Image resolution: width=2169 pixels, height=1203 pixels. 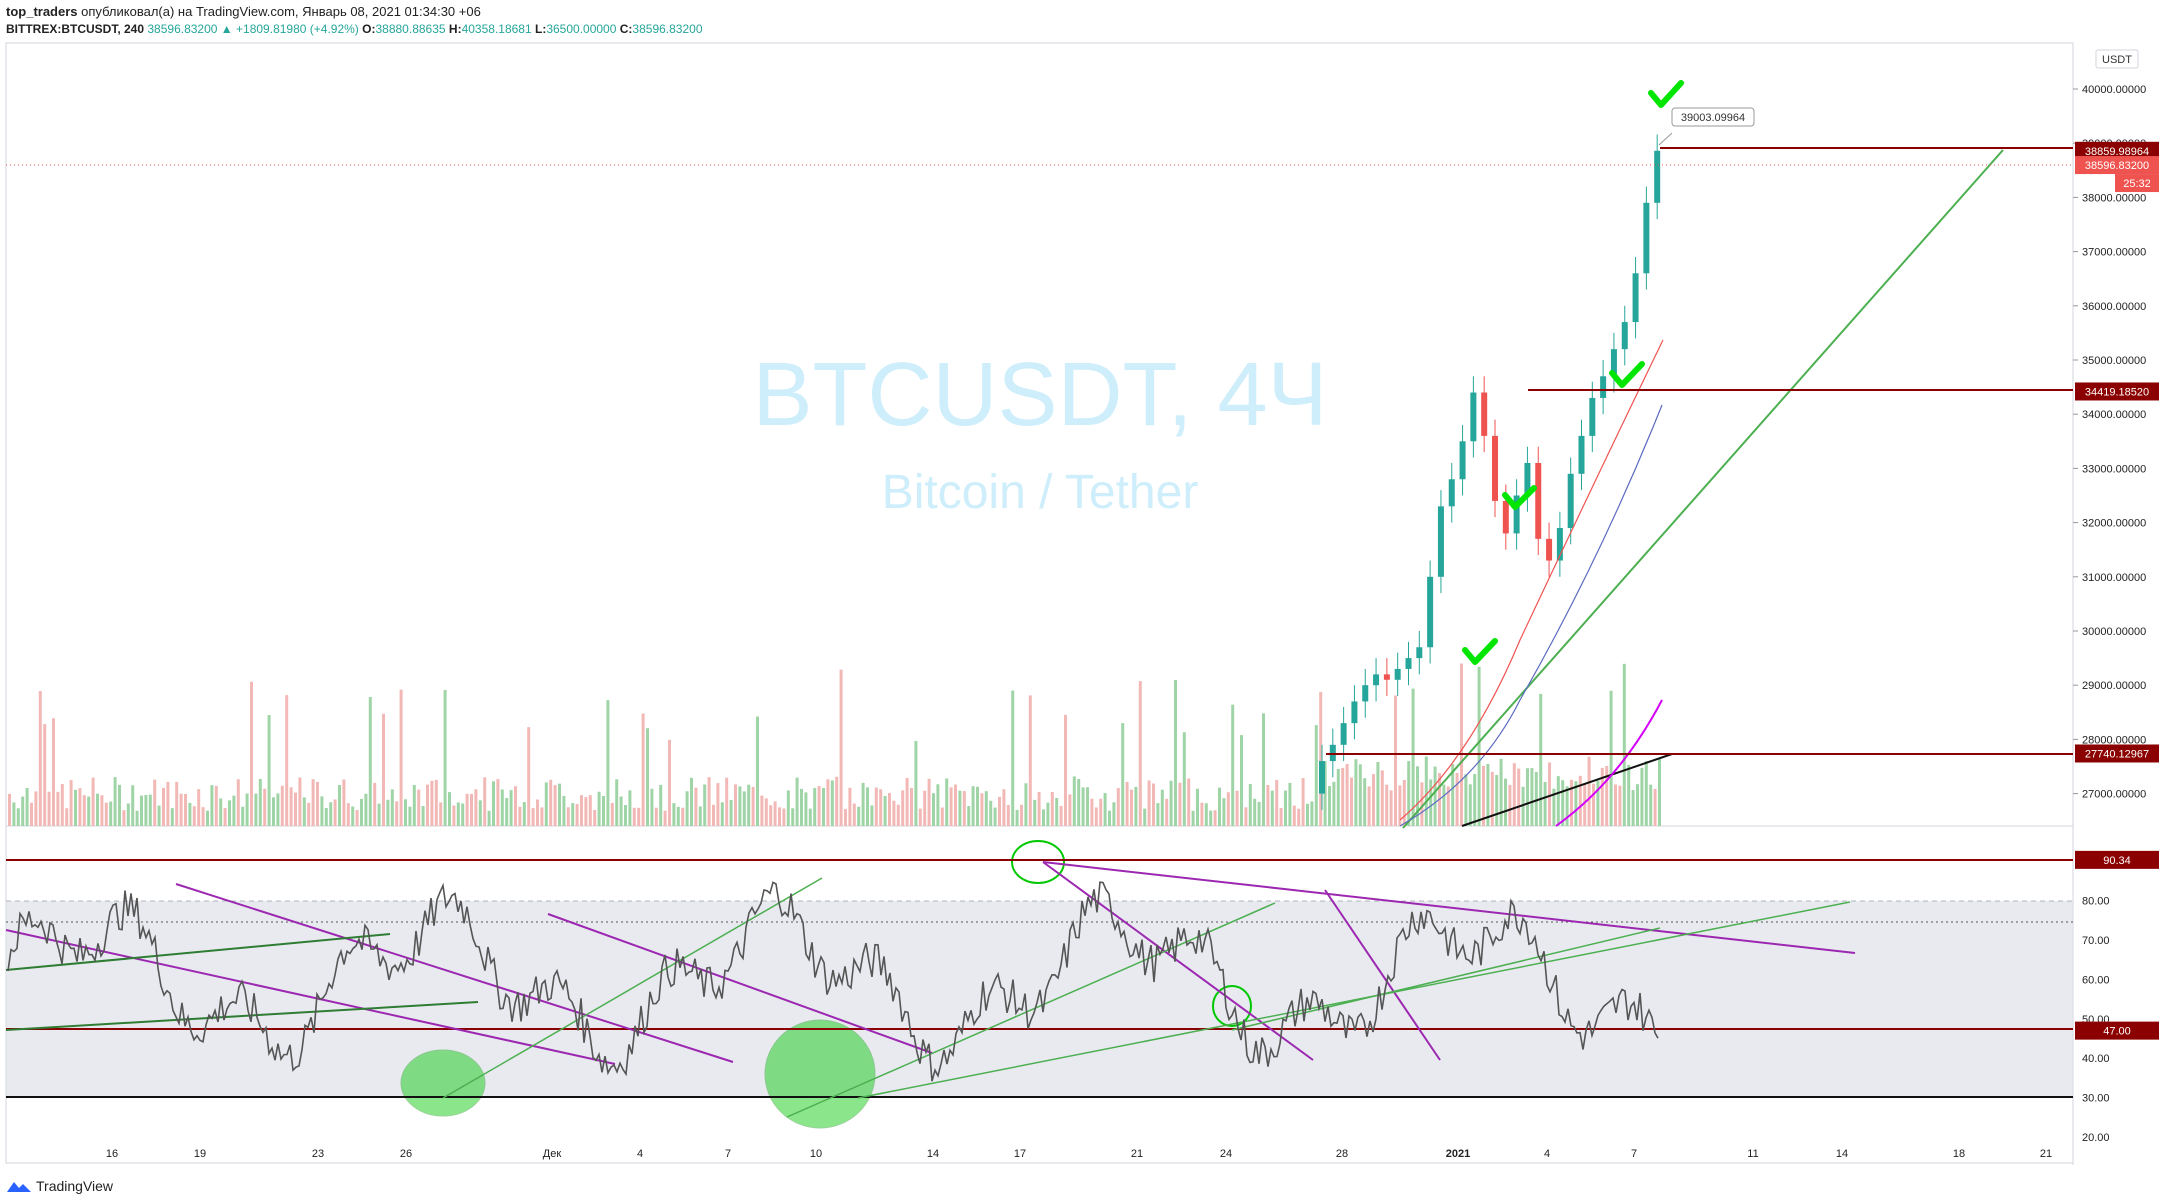 I want to click on time-tick-label: 11, so click(x=1752, y=1154).